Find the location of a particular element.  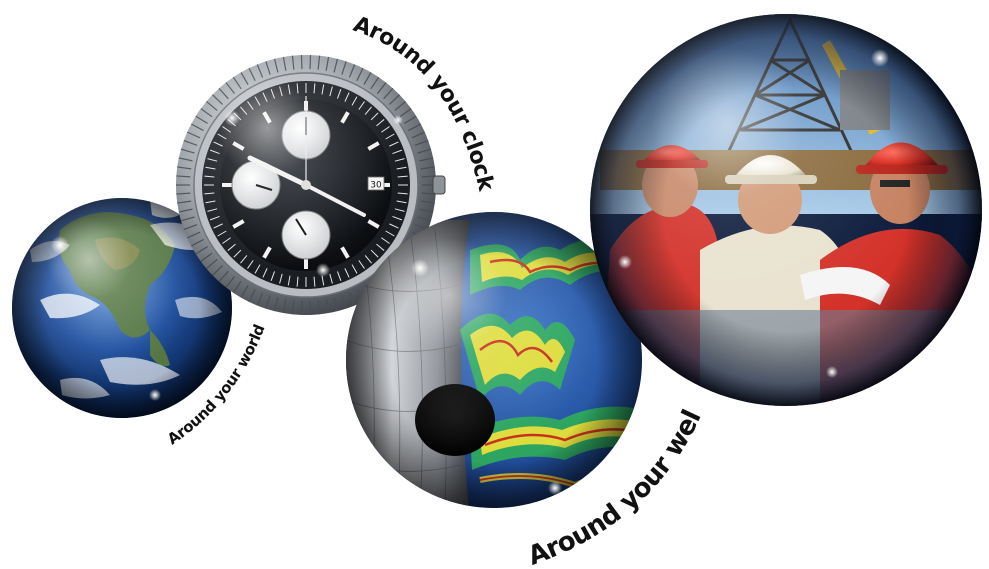

chronograph-watch-sphere: 30 is located at coordinates (311, 185).